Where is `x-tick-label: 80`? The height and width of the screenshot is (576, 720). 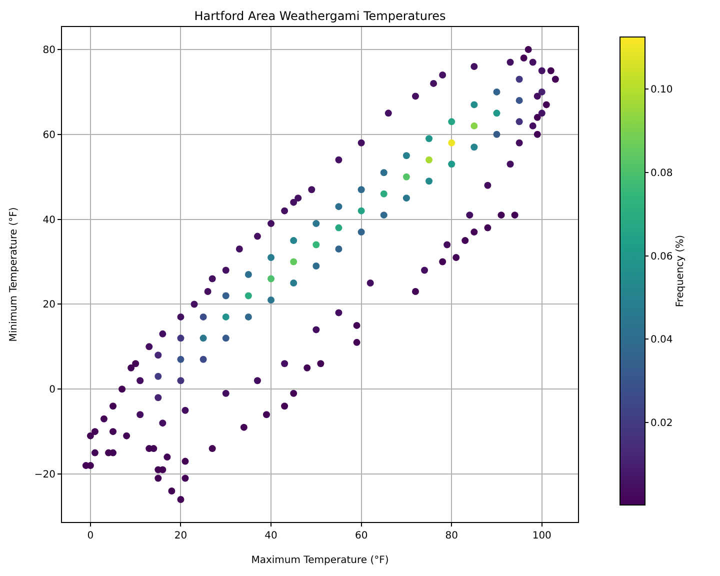 x-tick-label: 80 is located at coordinates (451, 536).